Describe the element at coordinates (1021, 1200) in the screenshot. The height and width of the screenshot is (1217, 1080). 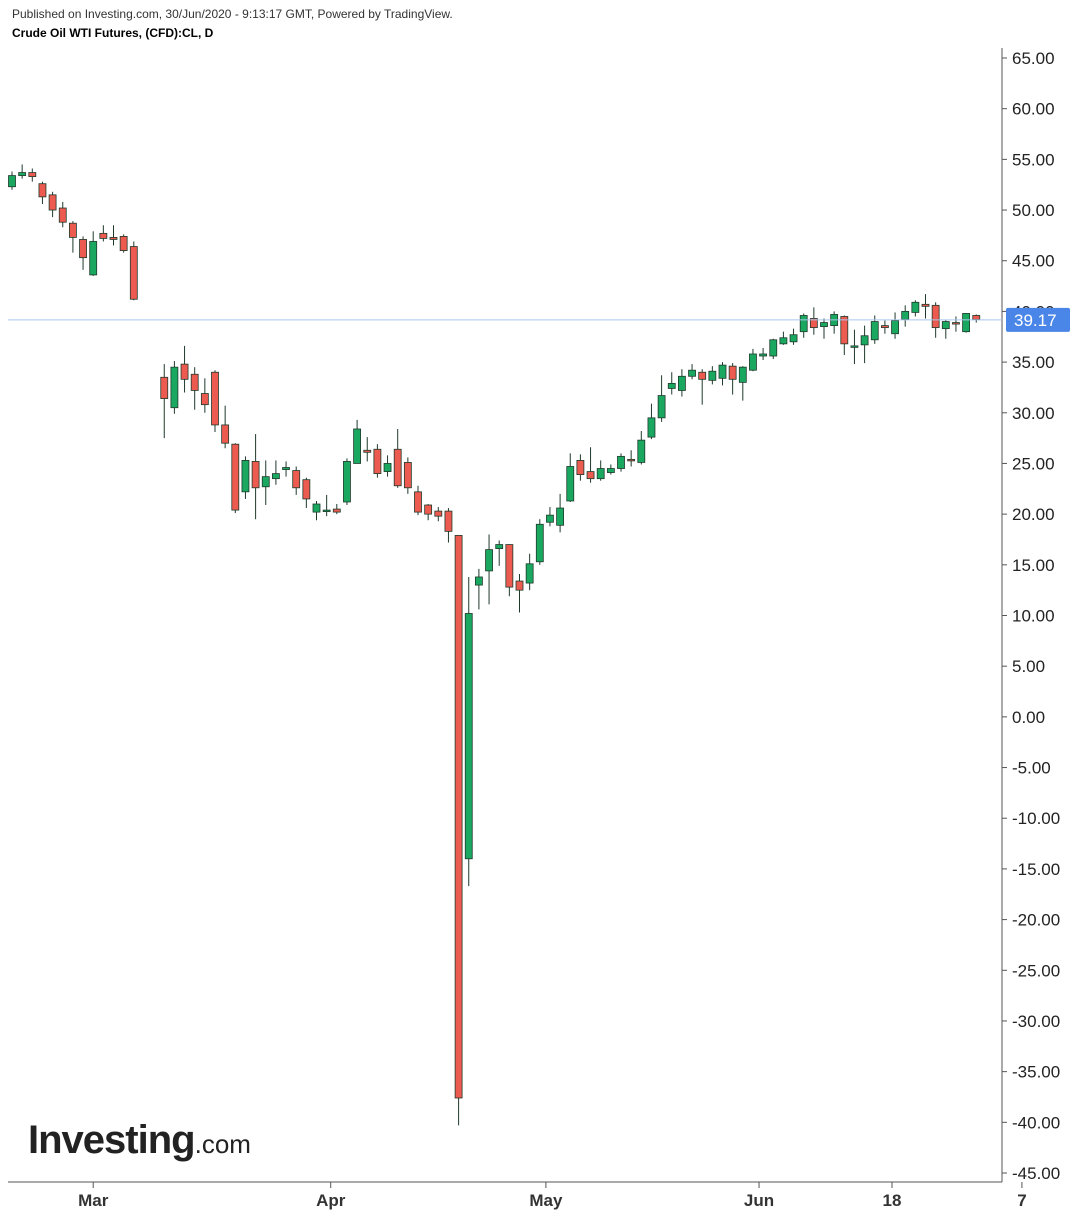
I see `x-tick-label: 7` at that location.